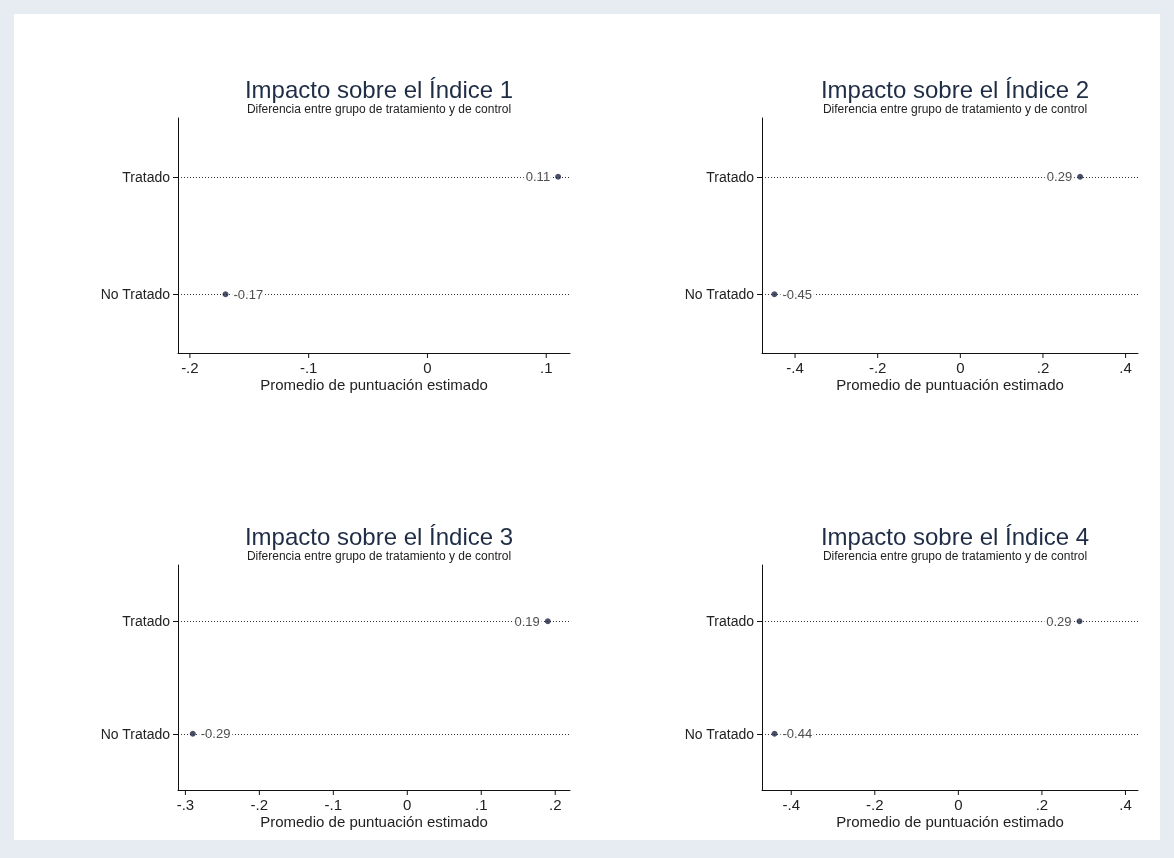 This screenshot has width=1174, height=858. Describe the element at coordinates (955, 536) in the screenshot. I see `chart-title: Impacto sobre el Índice 4` at that location.